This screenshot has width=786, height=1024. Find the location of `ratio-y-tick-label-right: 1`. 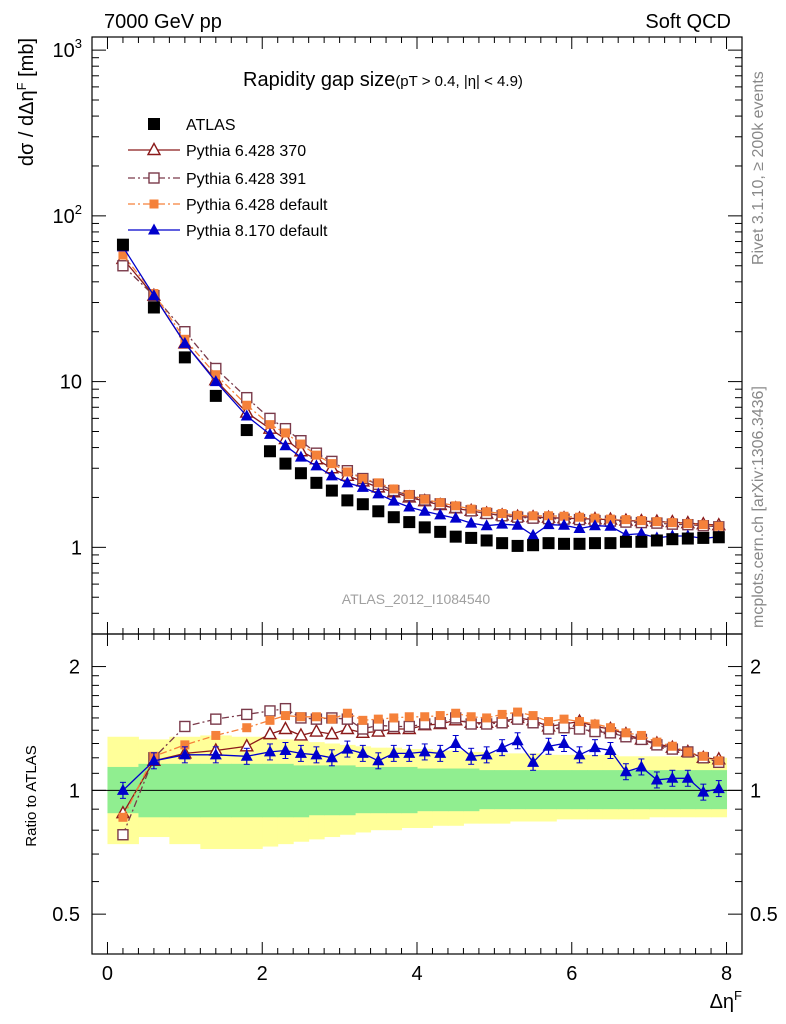

ratio-y-tick-label-right: 1 is located at coordinates (755, 791).